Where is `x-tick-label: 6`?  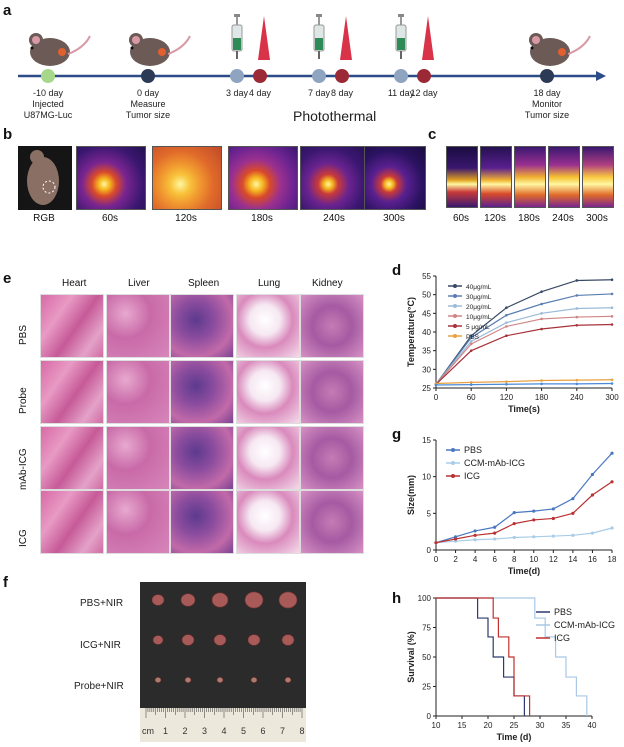
x-tick-label: 6 is located at coordinates (494, 559).